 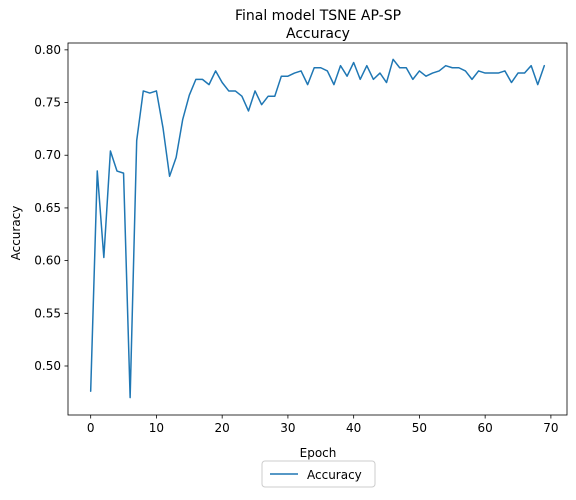 What do you see at coordinates (353, 428) in the screenshot?
I see `x-tick-label: 40` at bounding box center [353, 428].